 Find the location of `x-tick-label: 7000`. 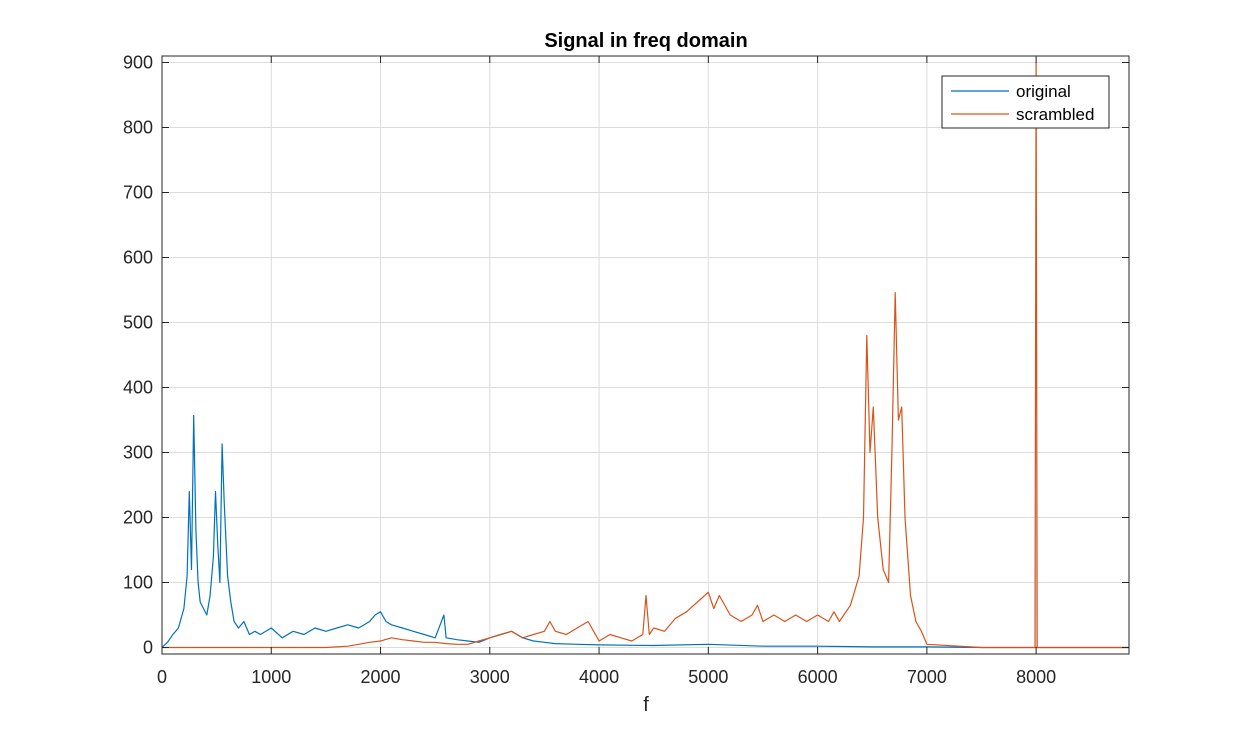

x-tick-label: 7000 is located at coordinates (927, 677).